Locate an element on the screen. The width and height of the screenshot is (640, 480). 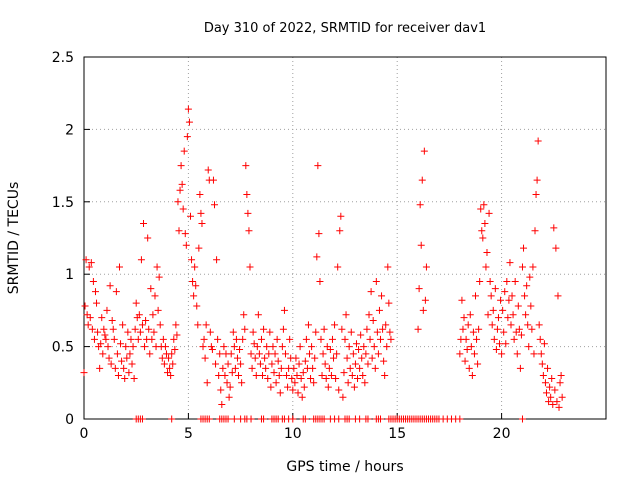
y-tick-label: 2.5 is located at coordinates (63, 58).